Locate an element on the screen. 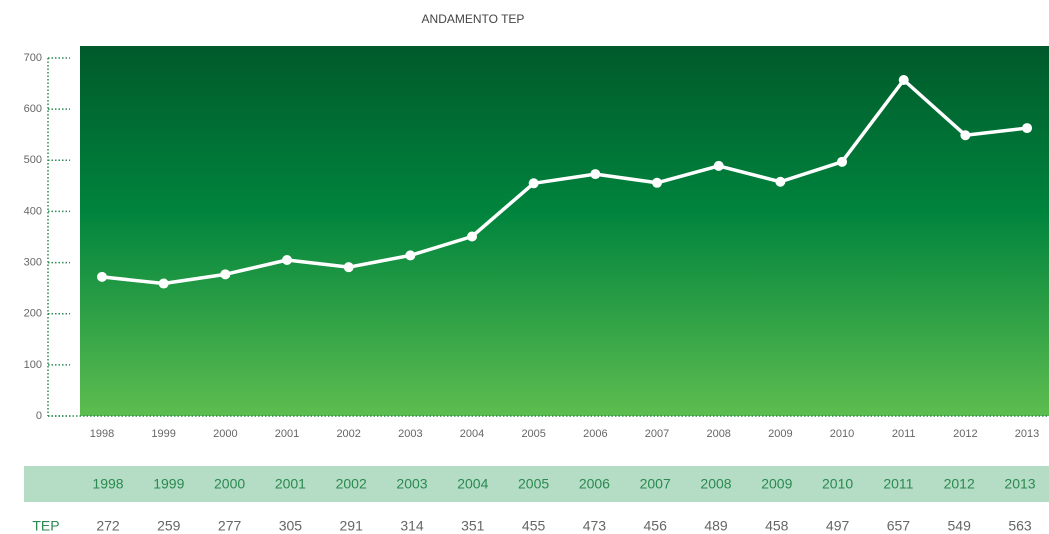  table-year: 1999 is located at coordinates (168, 484).